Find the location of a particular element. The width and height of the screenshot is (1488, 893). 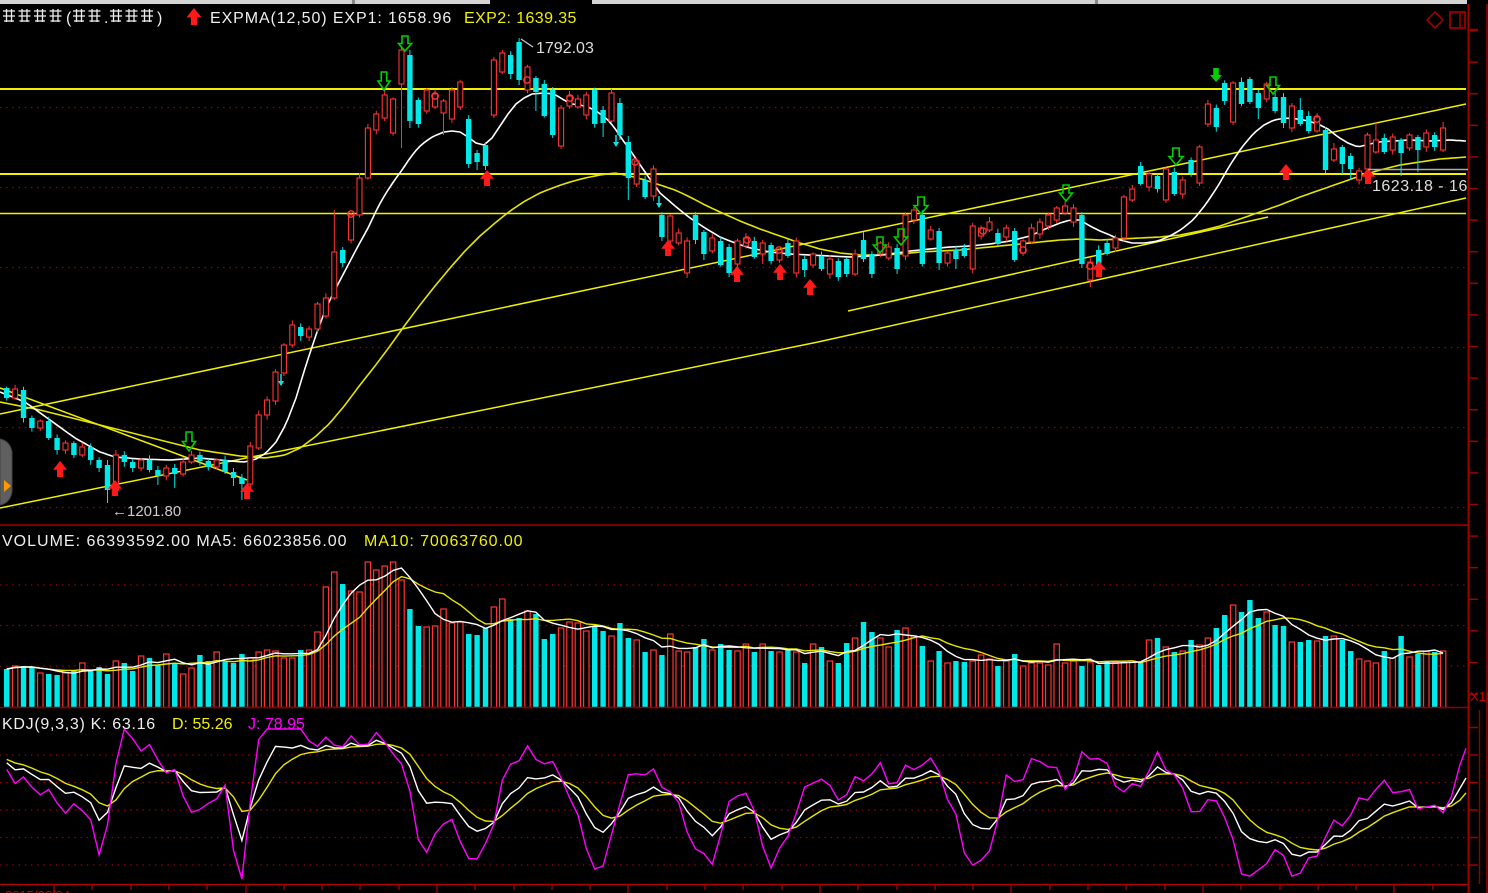

svg-text: 2015/06/04 is located at coordinates (37, 890).